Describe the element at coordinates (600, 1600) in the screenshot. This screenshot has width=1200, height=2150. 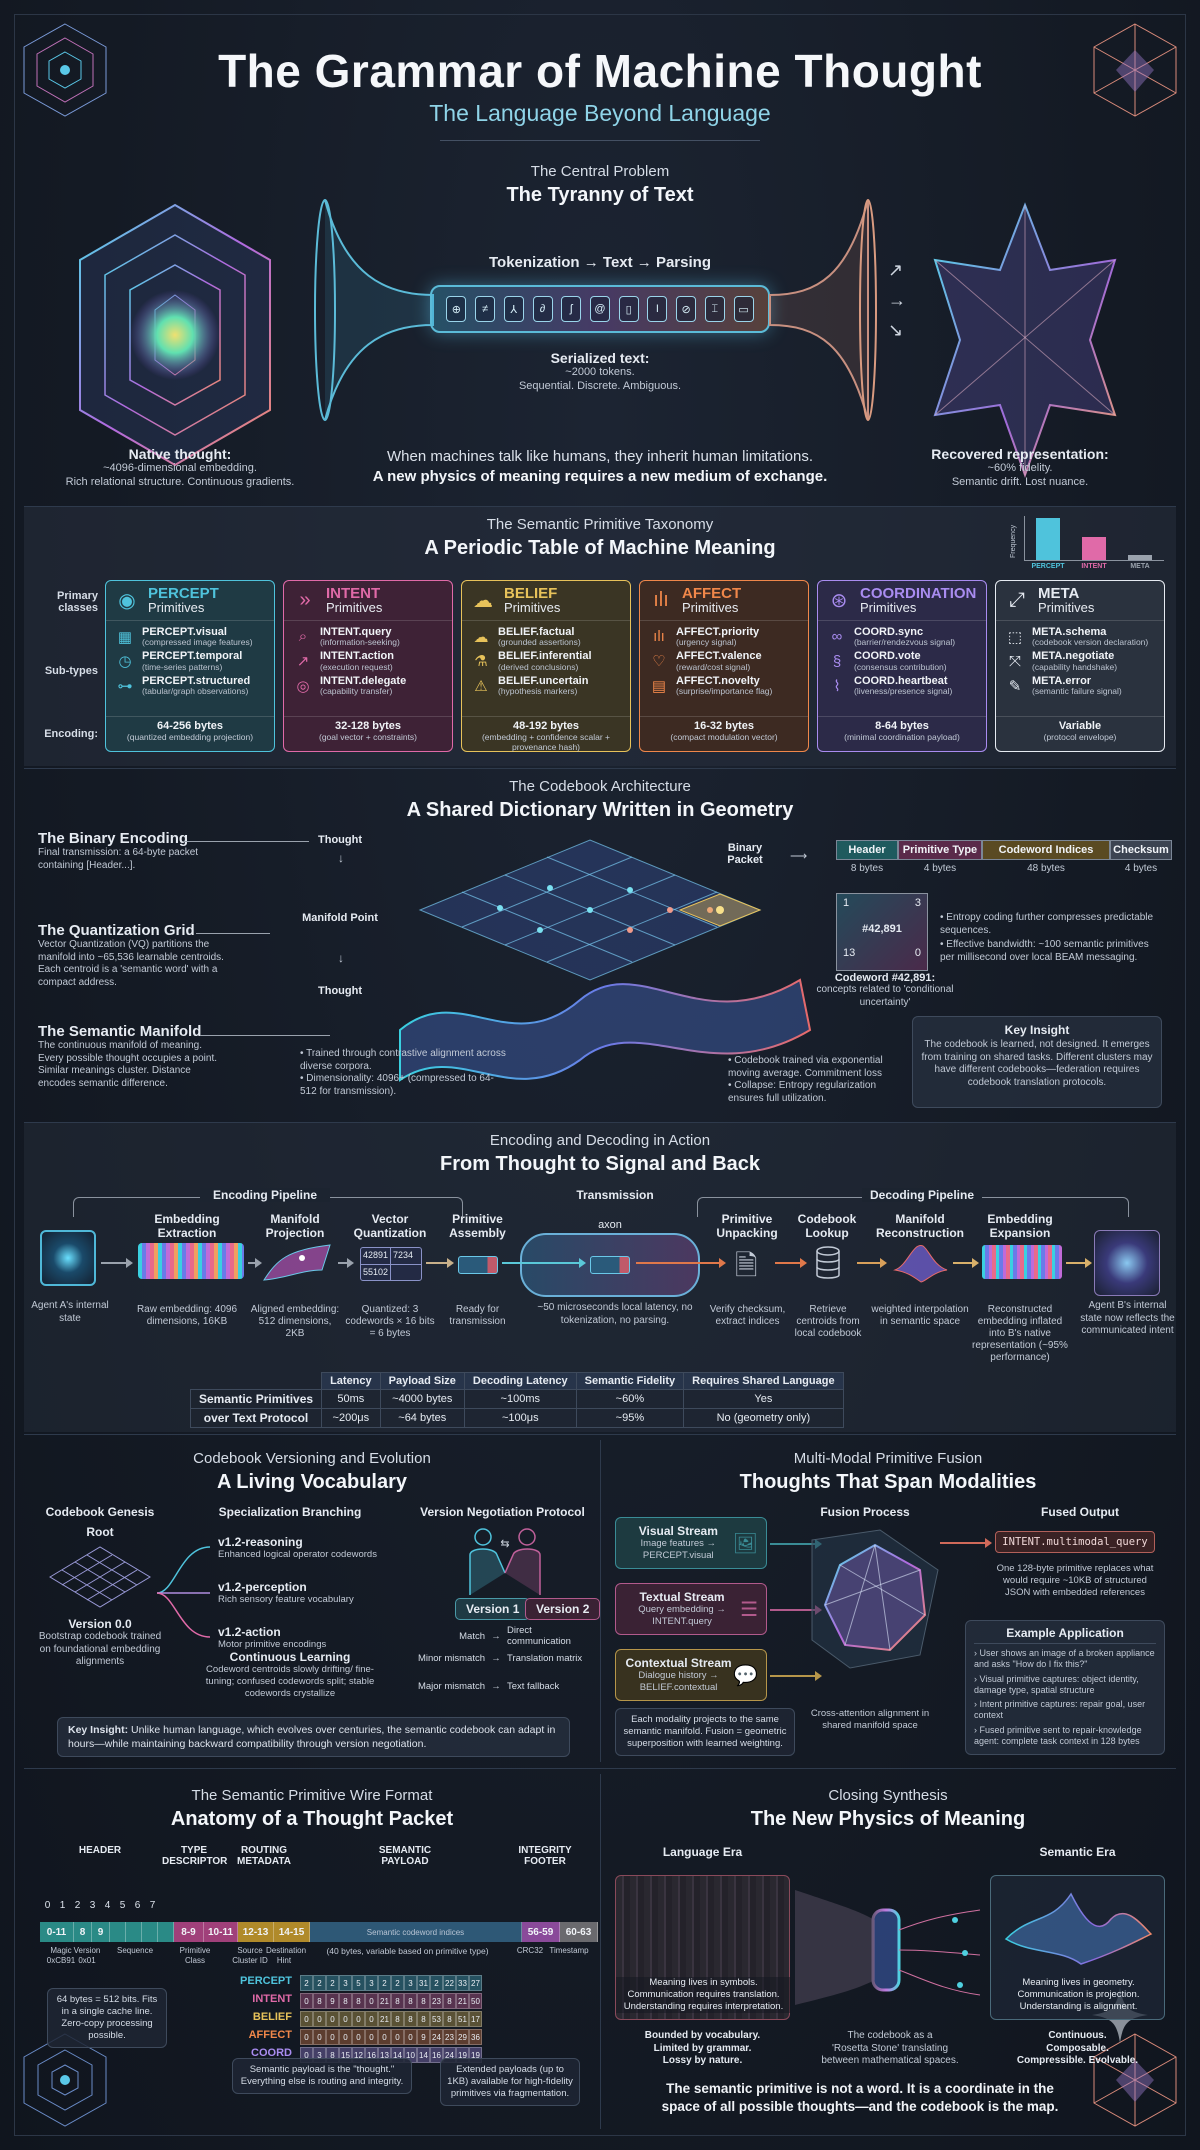
I see `versioning-fusion-section` at that location.